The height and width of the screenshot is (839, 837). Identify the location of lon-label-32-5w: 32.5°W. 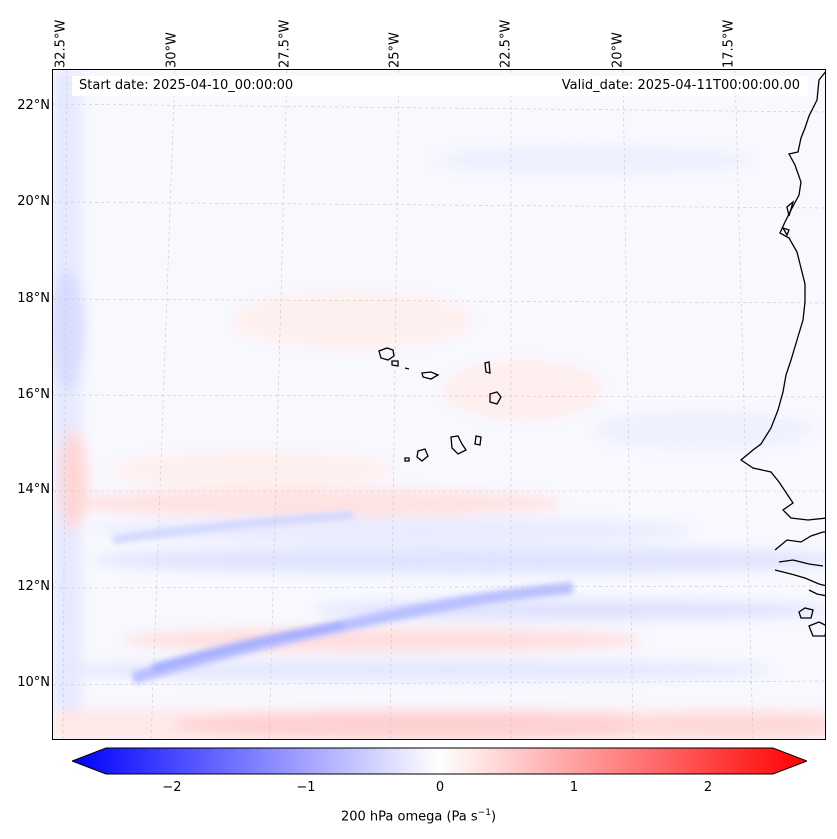
(61, 43).